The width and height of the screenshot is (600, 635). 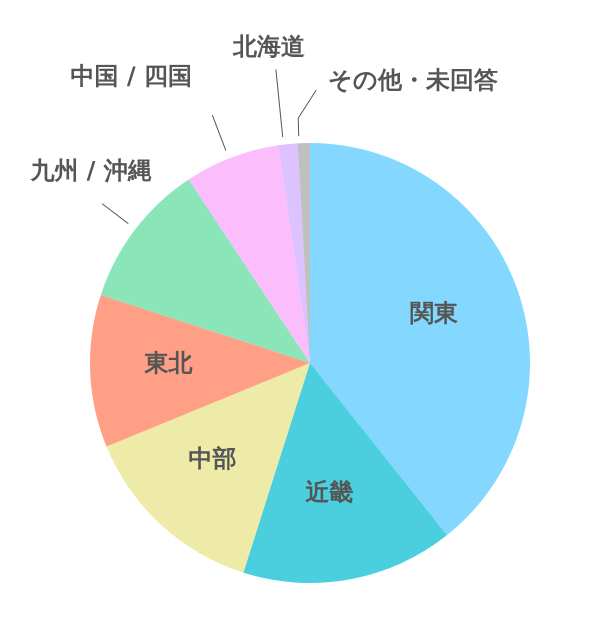 What do you see at coordinates (169, 363) in the screenshot?
I see `slice-label: 東北` at bounding box center [169, 363].